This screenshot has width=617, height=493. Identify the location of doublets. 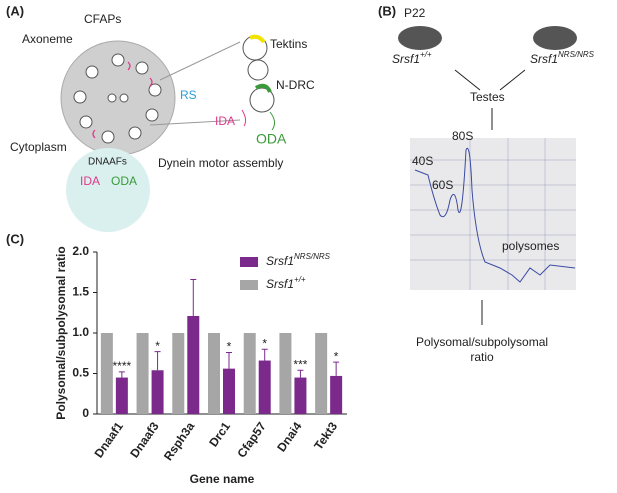
(117, 98).